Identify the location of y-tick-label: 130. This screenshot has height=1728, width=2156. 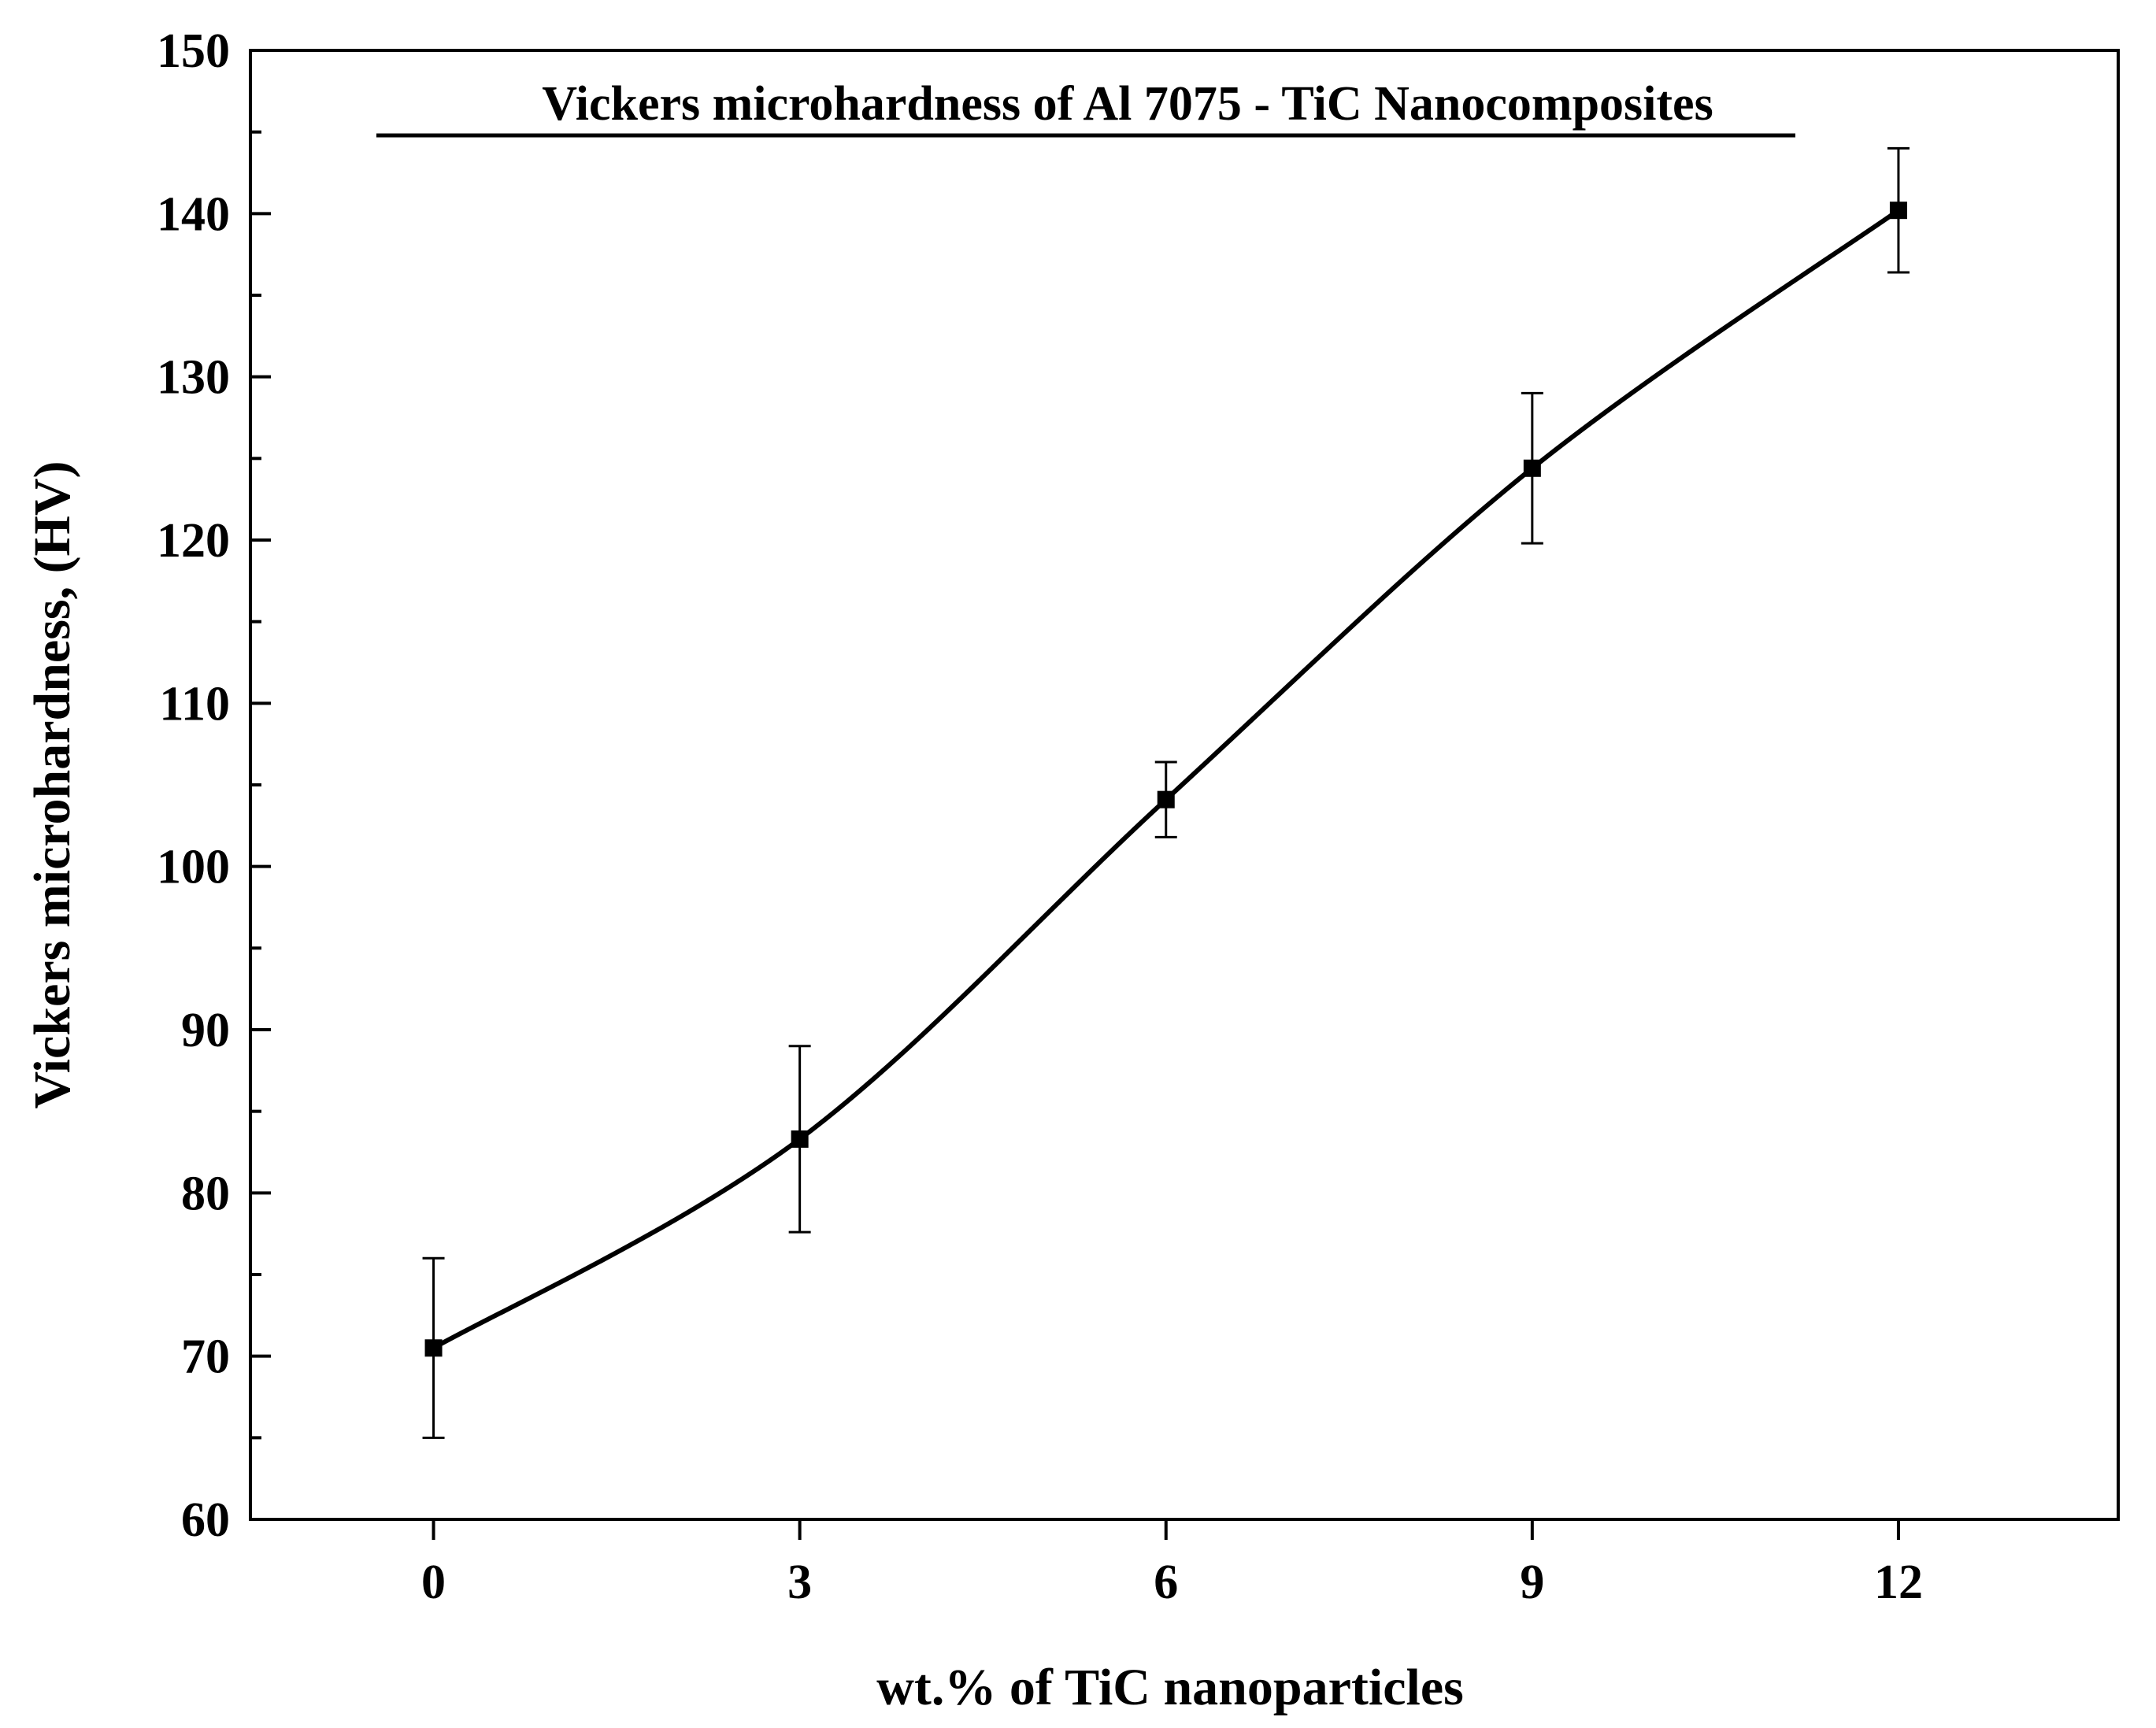
(193, 378).